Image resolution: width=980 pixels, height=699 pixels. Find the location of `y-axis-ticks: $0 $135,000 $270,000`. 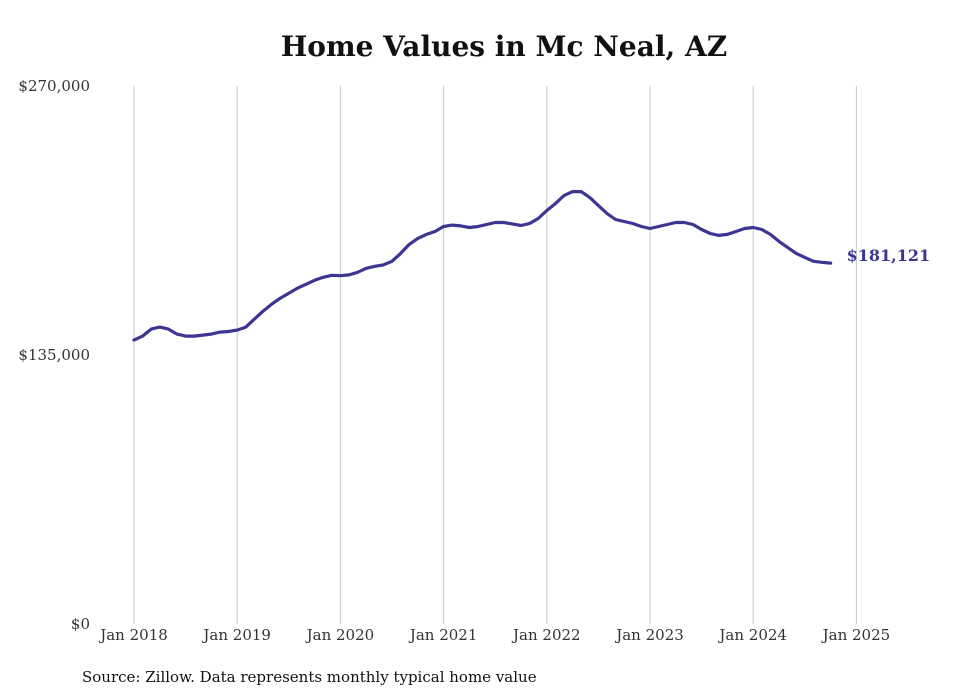

y-axis-ticks: $0 $135,000 $270,000 is located at coordinates (54, 355).